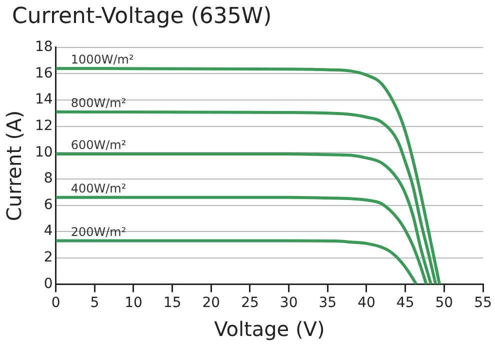 Image resolution: width=495 pixels, height=347 pixels. What do you see at coordinates (48, 284) in the screenshot?
I see `y-tick-label: 0` at bounding box center [48, 284].